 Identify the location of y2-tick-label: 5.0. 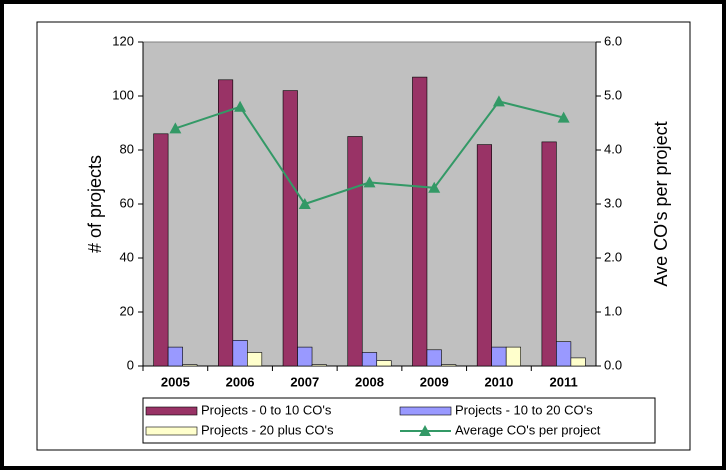
(613, 94).